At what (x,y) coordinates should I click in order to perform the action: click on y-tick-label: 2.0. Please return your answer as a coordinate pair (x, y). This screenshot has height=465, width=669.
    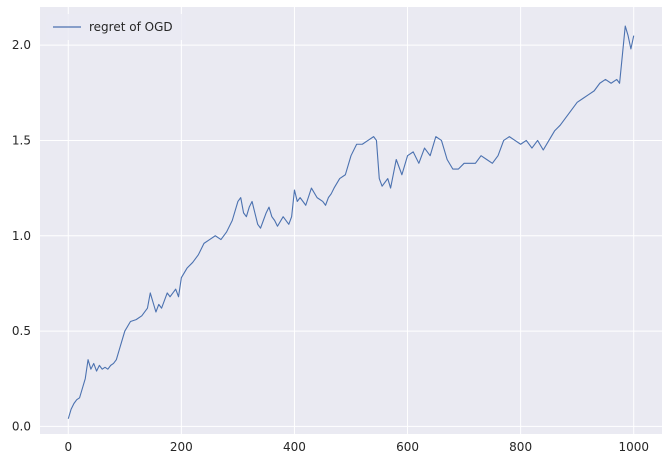
    Looking at the image, I should click on (21, 45).